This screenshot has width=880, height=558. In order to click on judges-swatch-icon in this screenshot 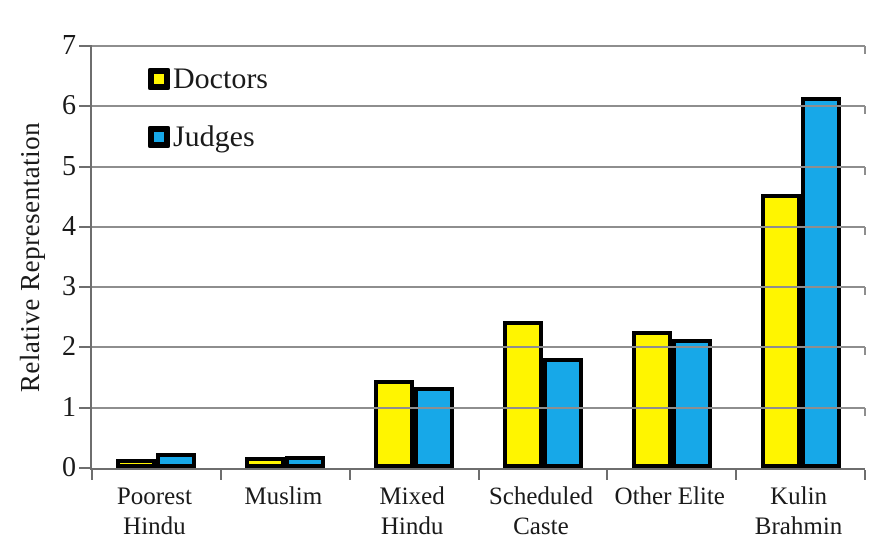, I will do `click(159, 137)`.